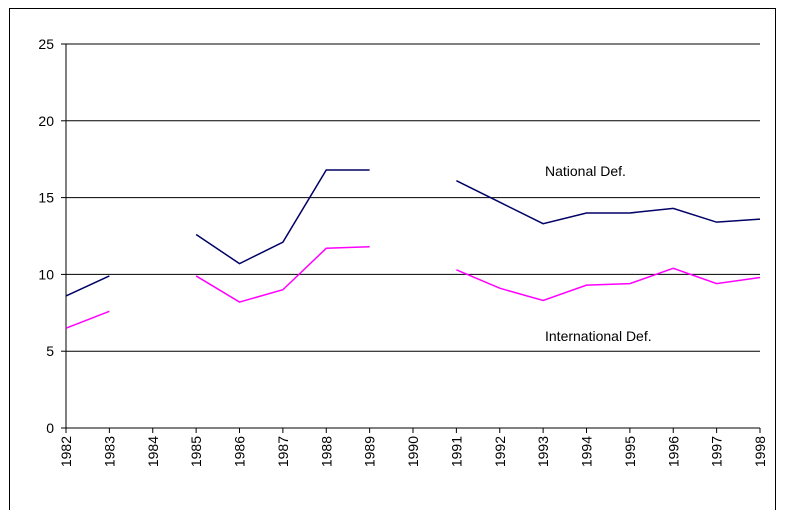 The image size is (787, 515). What do you see at coordinates (46, 121) in the screenshot?
I see `y-tick-label: 20` at bounding box center [46, 121].